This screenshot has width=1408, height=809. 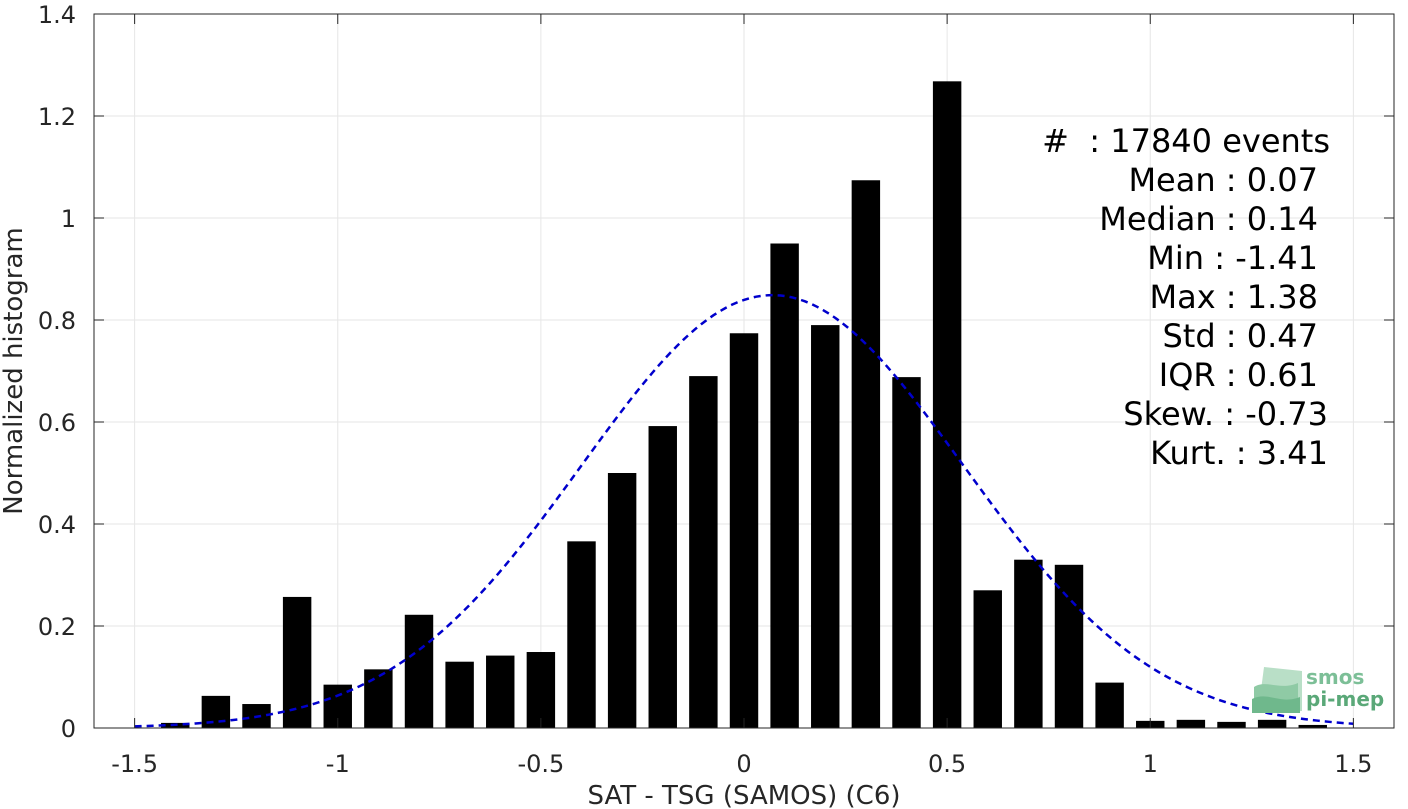 I want to click on logo-mark-icon, so click(x=1277, y=690).